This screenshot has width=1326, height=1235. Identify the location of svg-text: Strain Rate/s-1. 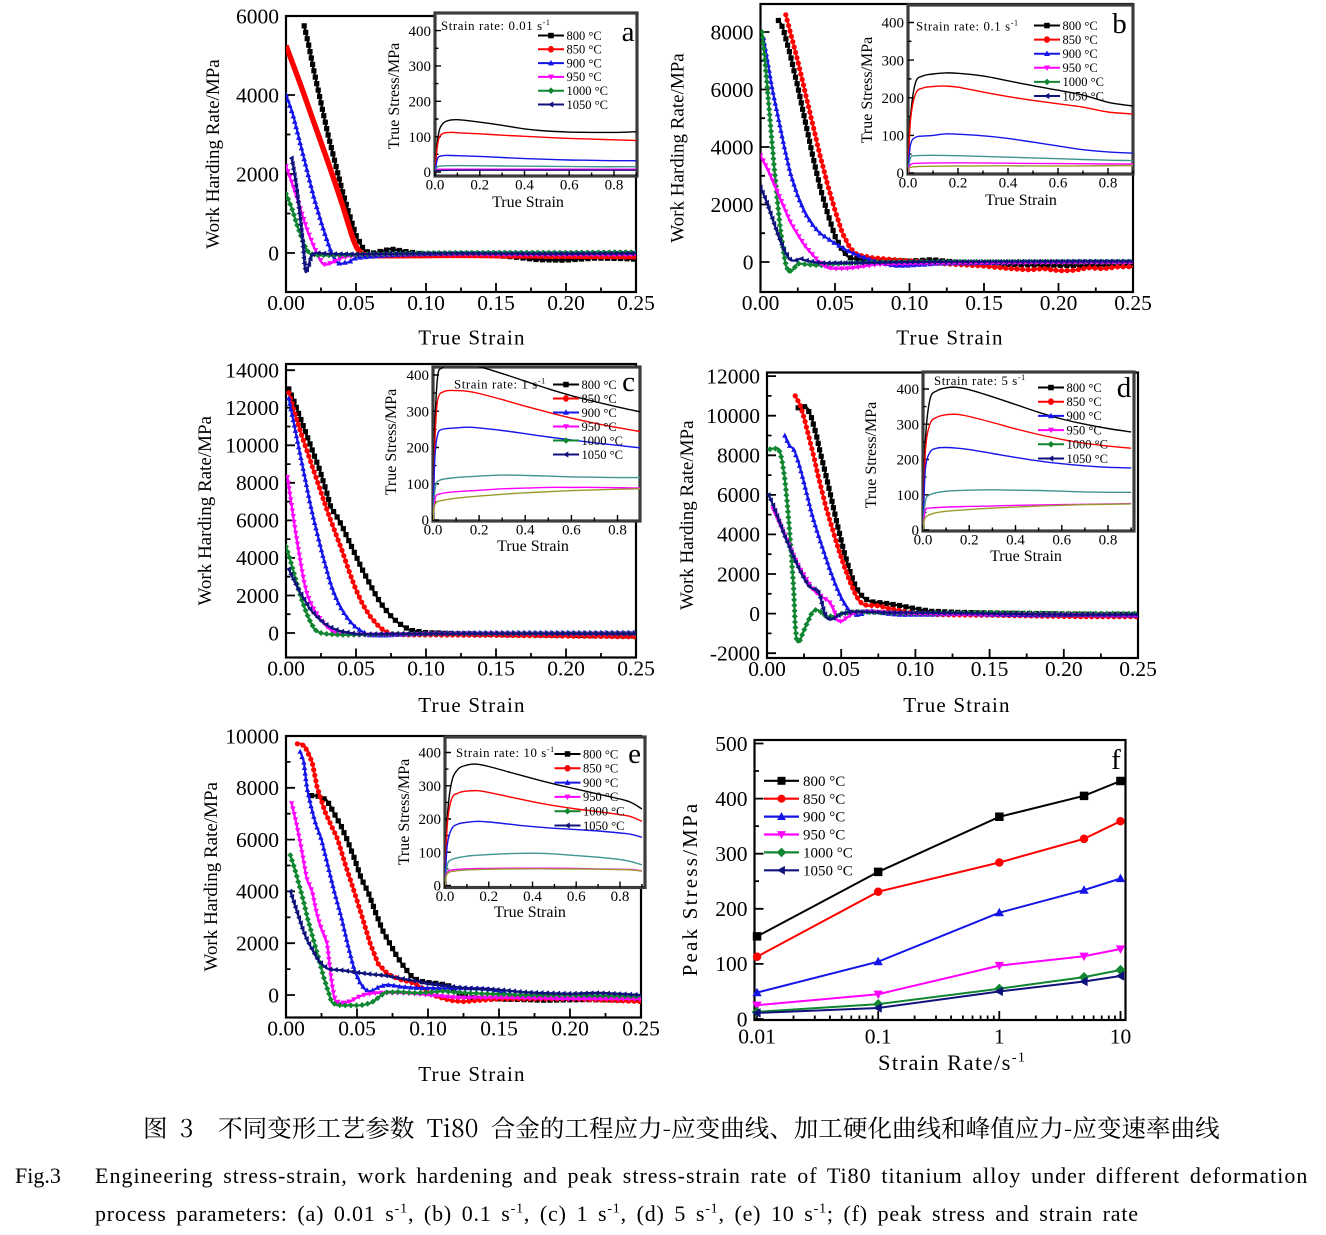
(952, 1062).